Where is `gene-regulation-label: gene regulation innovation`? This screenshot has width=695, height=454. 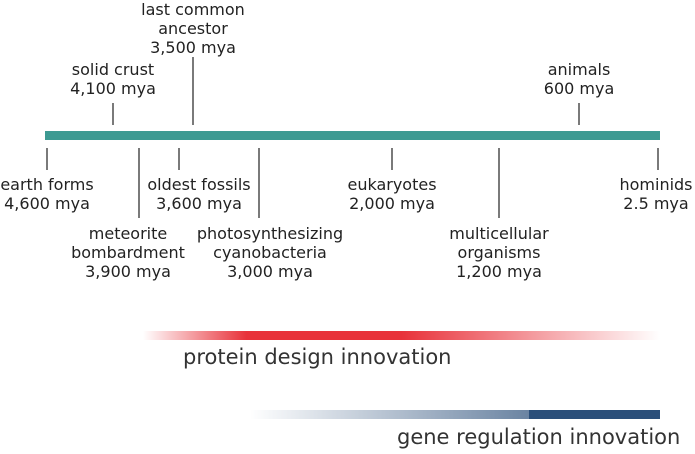
gene-regulation-label: gene regulation innovation is located at coordinates (539, 437).